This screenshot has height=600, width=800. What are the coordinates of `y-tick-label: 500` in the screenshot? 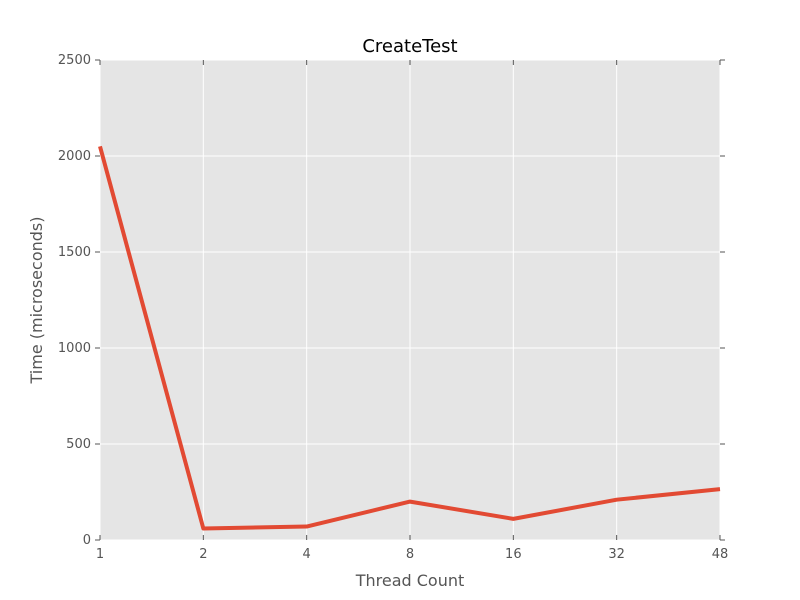 It's located at (78, 444).